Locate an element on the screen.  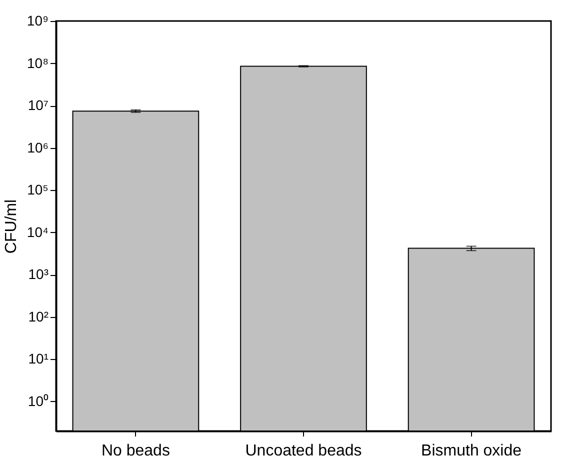
x-tick-label: Uncoated beads is located at coordinates (303, 451).